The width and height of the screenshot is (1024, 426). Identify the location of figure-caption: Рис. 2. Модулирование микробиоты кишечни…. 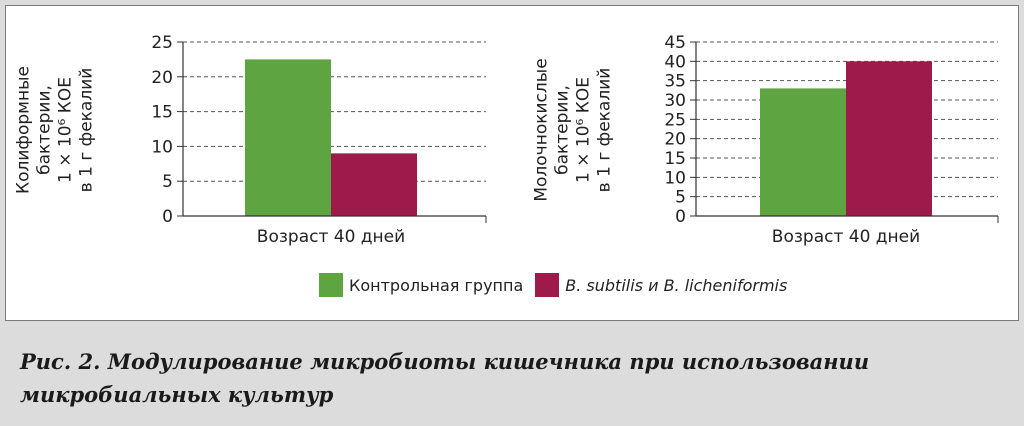
(510, 378).